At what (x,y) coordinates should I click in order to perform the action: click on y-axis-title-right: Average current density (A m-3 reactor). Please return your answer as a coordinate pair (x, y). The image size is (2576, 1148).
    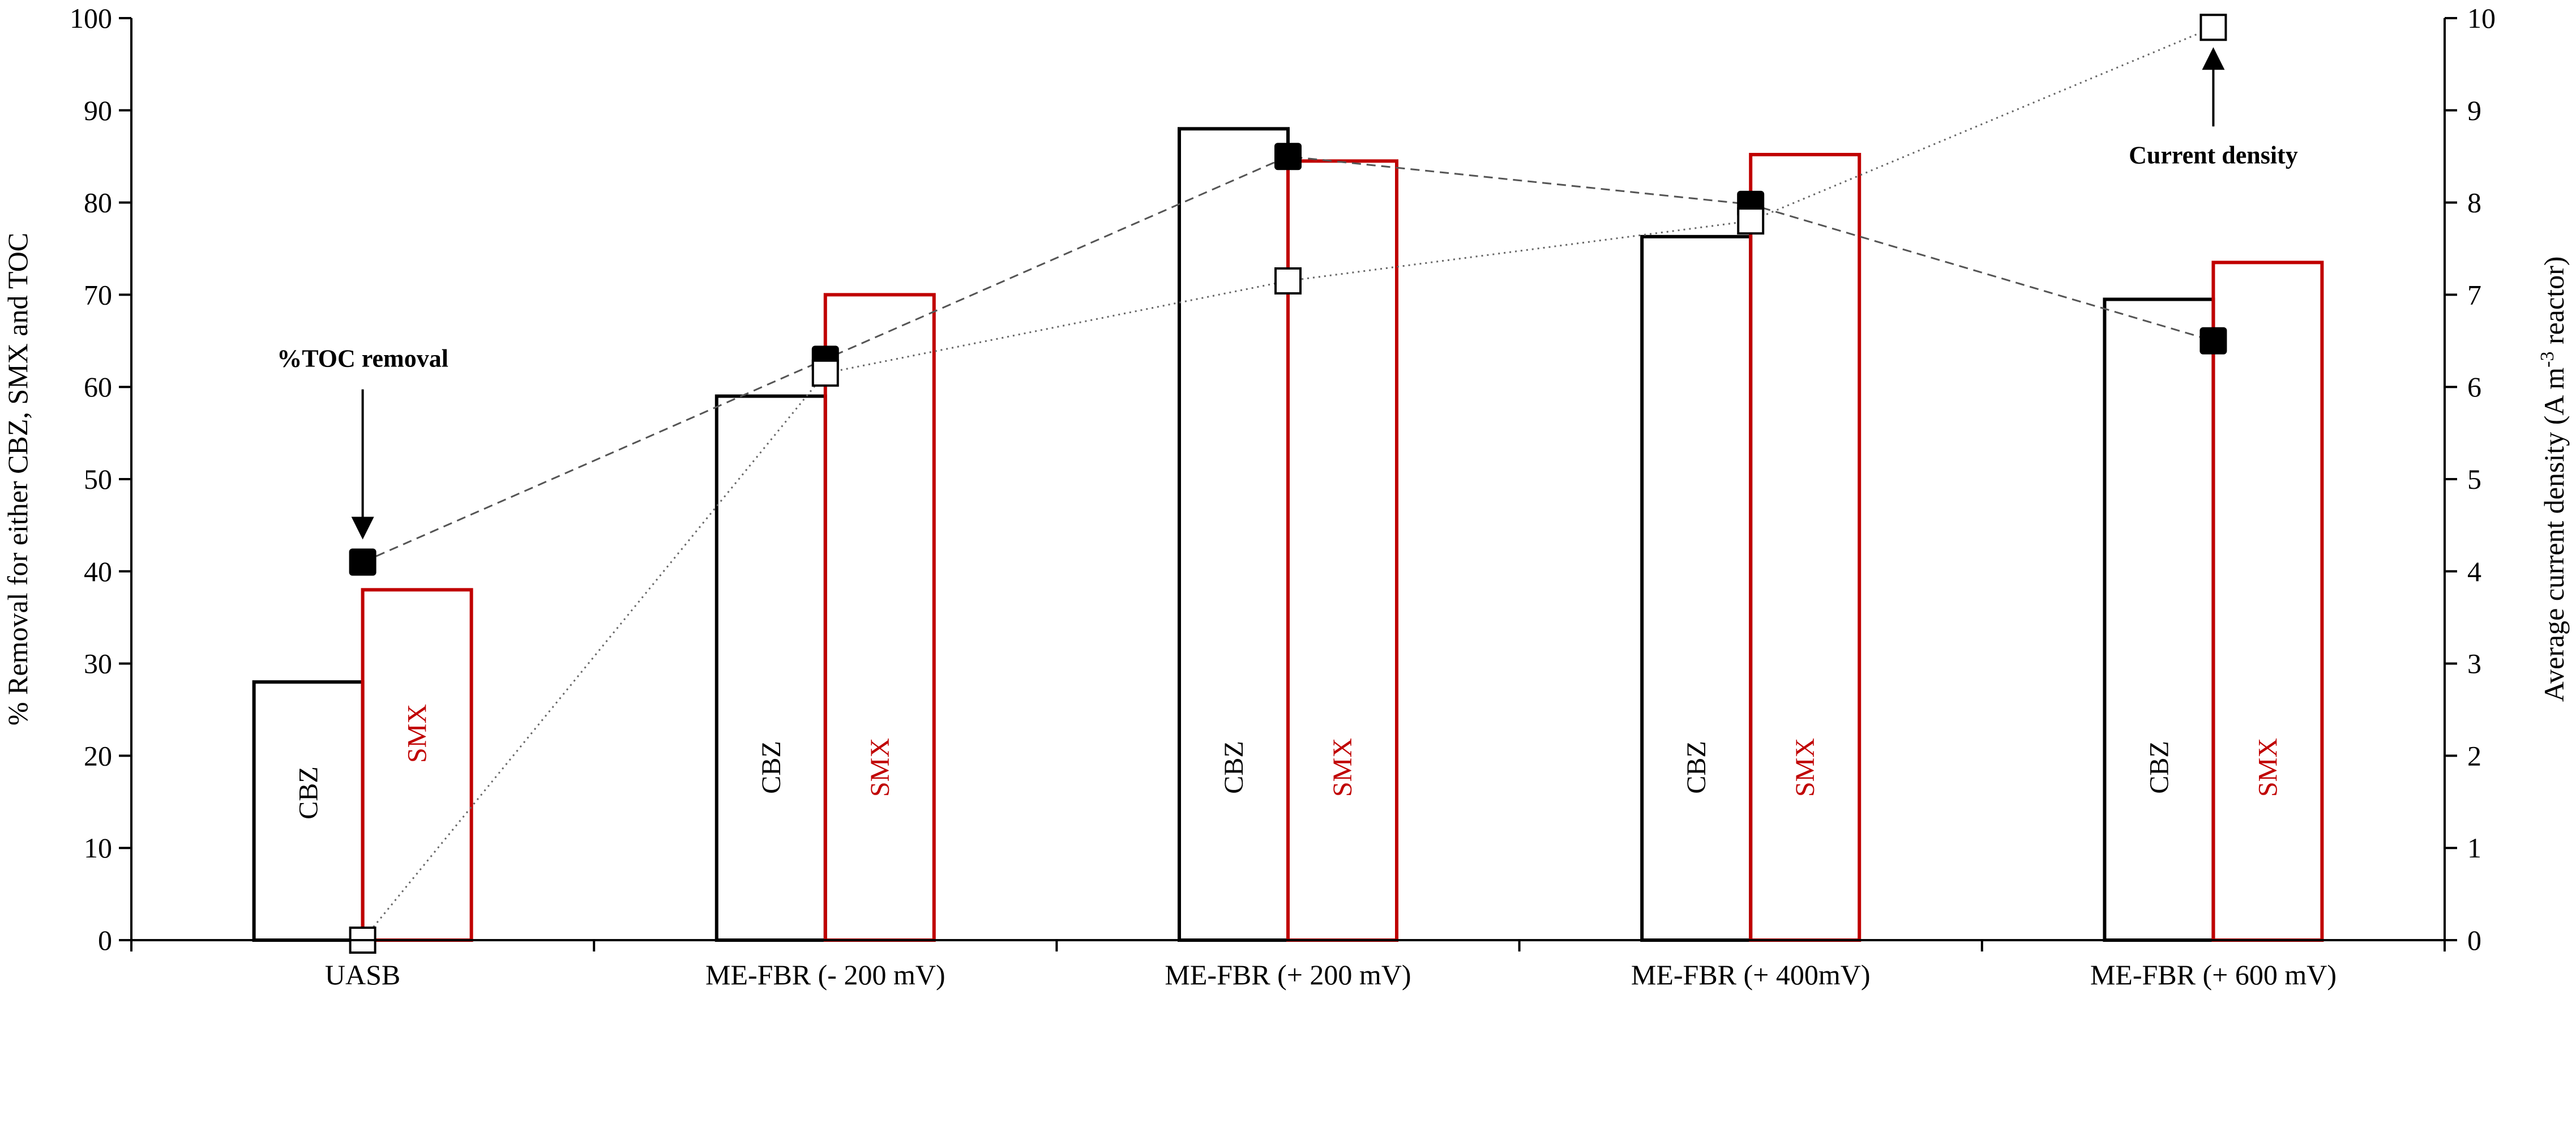
    Looking at the image, I should click on (2553, 479).